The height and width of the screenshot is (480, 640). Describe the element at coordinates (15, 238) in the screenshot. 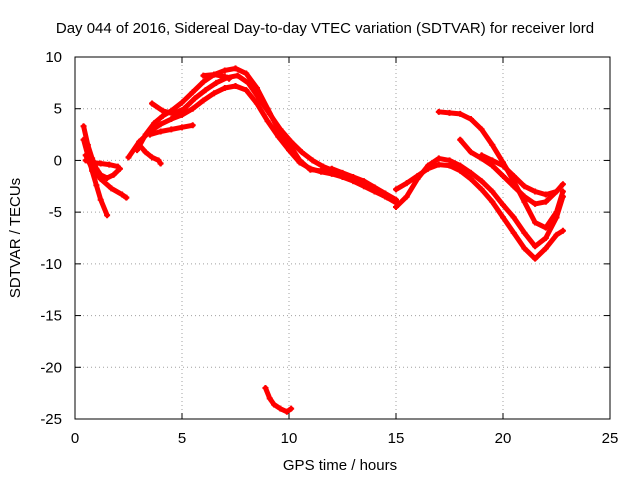

I see `y-axis-label: SDTVAR / TECUs` at that location.